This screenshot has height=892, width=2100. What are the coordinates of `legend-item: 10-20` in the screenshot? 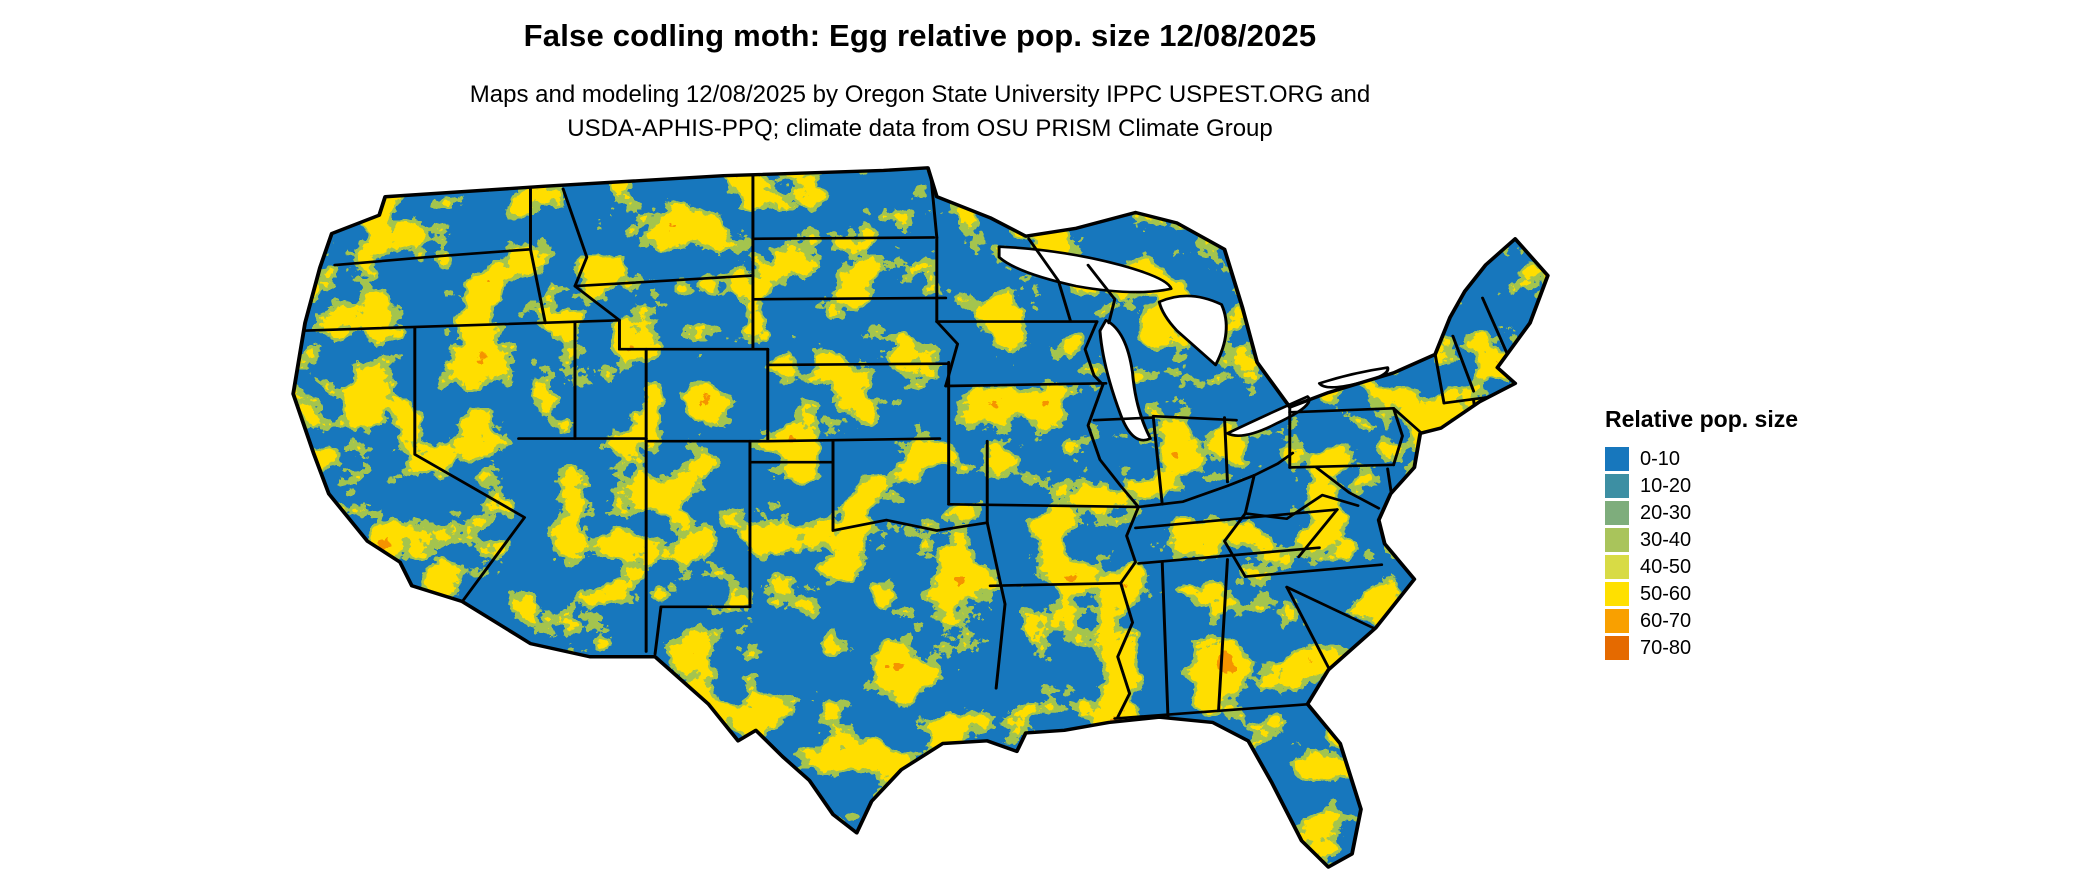 It's located at (1701, 486).